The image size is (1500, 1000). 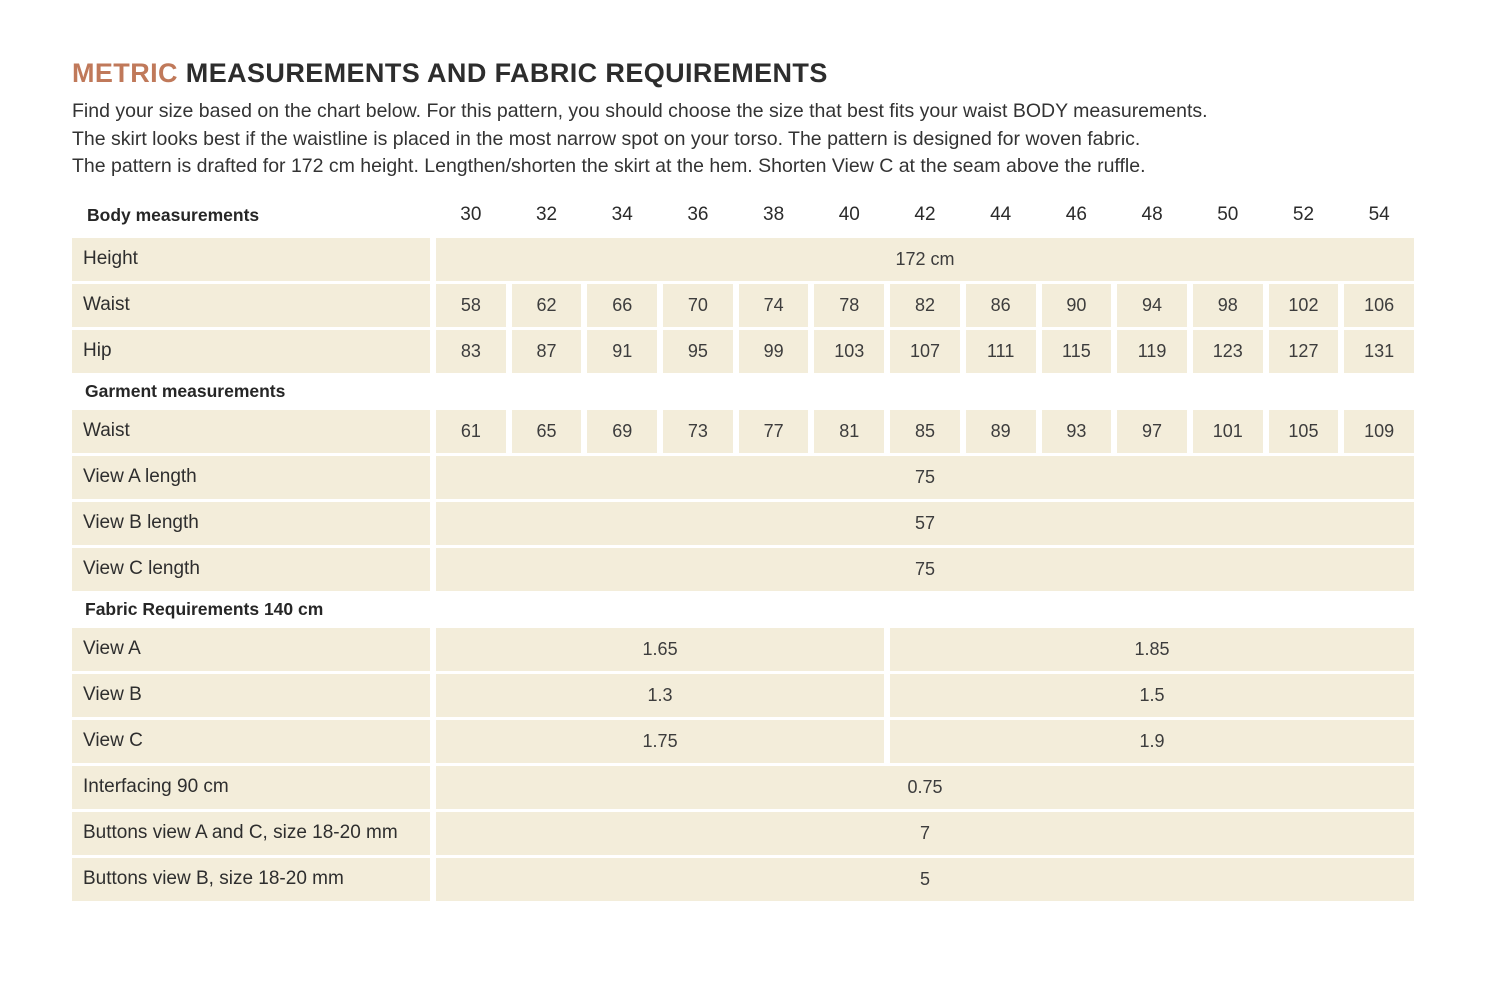 I want to click on row-value-cell: 65, so click(x=546, y=431).